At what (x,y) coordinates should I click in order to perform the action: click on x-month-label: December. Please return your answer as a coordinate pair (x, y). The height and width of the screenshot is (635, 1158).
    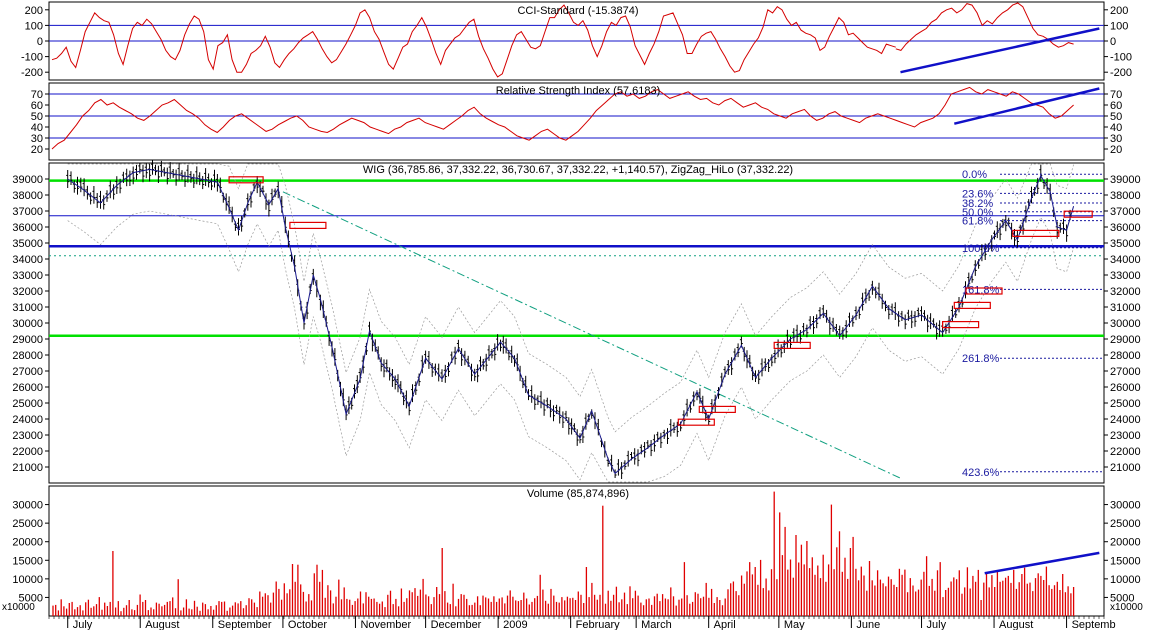
    Looking at the image, I should click on (456, 624).